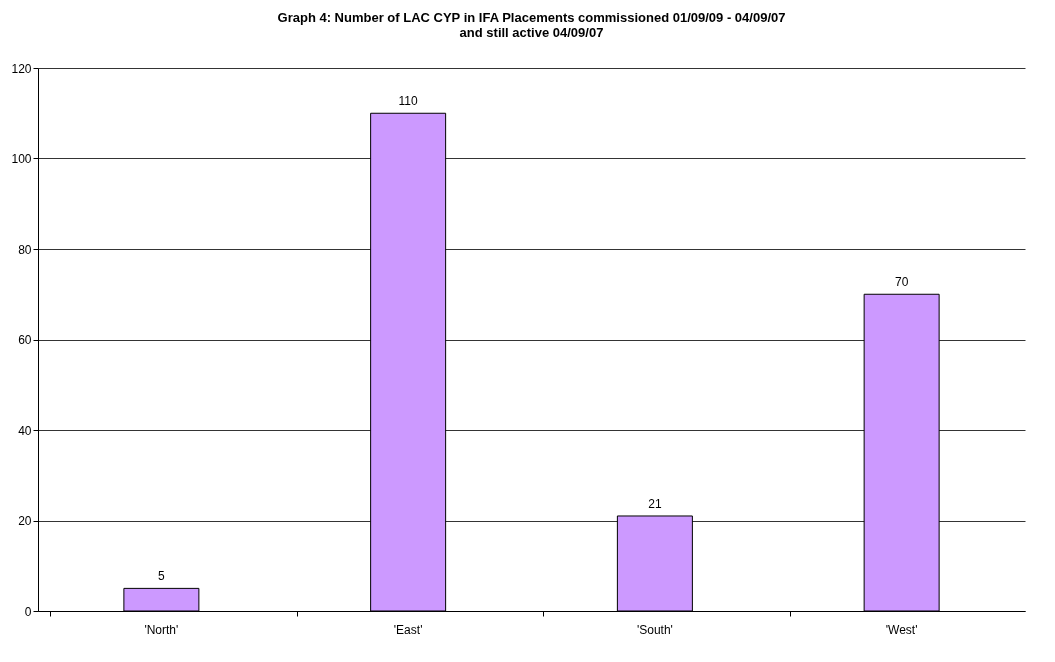  I want to click on x-tick-label: 'North', so click(161, 629).